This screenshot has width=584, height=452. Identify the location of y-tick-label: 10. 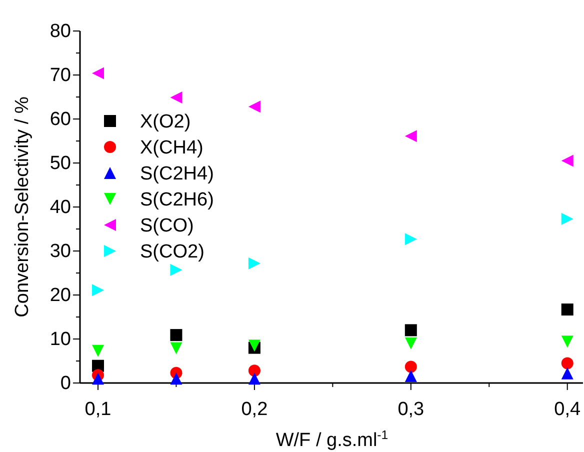
(60, 339).